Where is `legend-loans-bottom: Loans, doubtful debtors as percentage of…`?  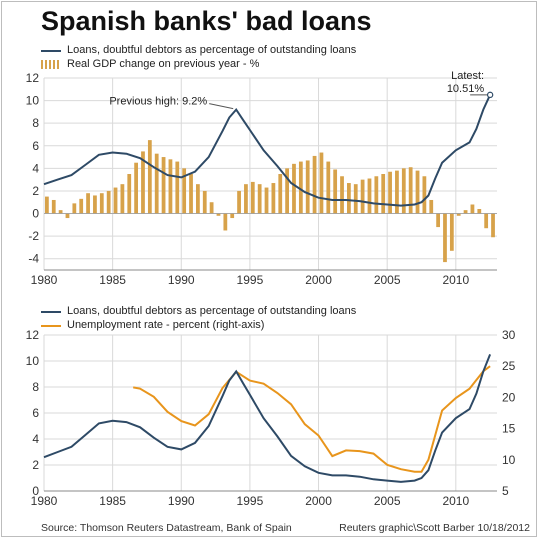
legend-loans-bottom: Loans, doubtful debtors as percentage of… is located at coordinates (198, 311).